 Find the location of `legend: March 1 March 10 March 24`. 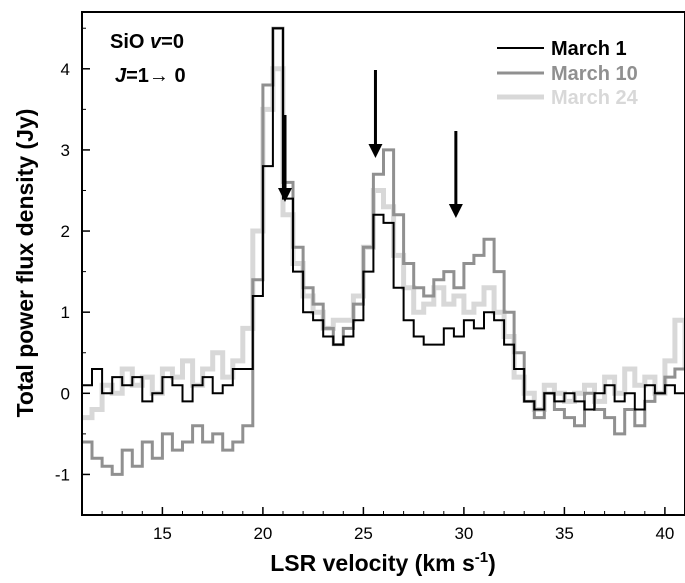

legend: March 1 March 10 March 24 is located at coordinates (568, 73).